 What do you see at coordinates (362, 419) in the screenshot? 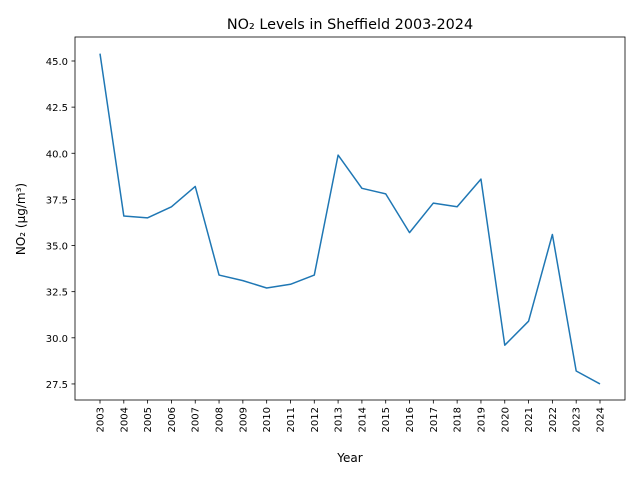
I see `x-tick-label: 2014` at bounding box center [362, 419].